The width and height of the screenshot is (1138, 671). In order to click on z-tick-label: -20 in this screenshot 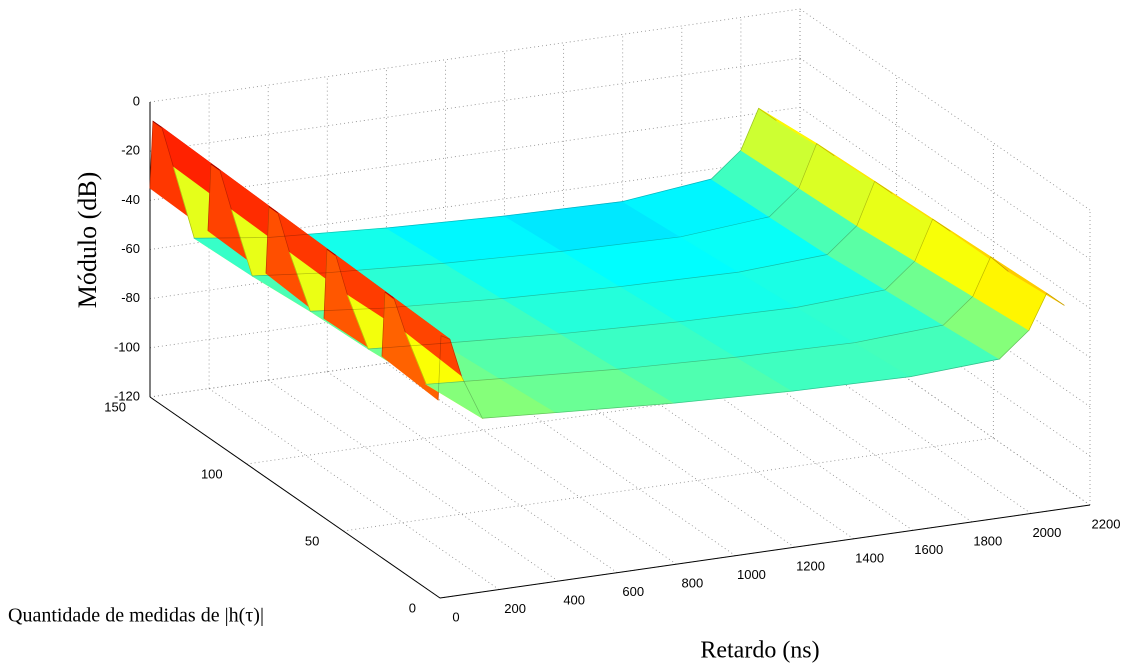, I will do `click(130, 150)`.